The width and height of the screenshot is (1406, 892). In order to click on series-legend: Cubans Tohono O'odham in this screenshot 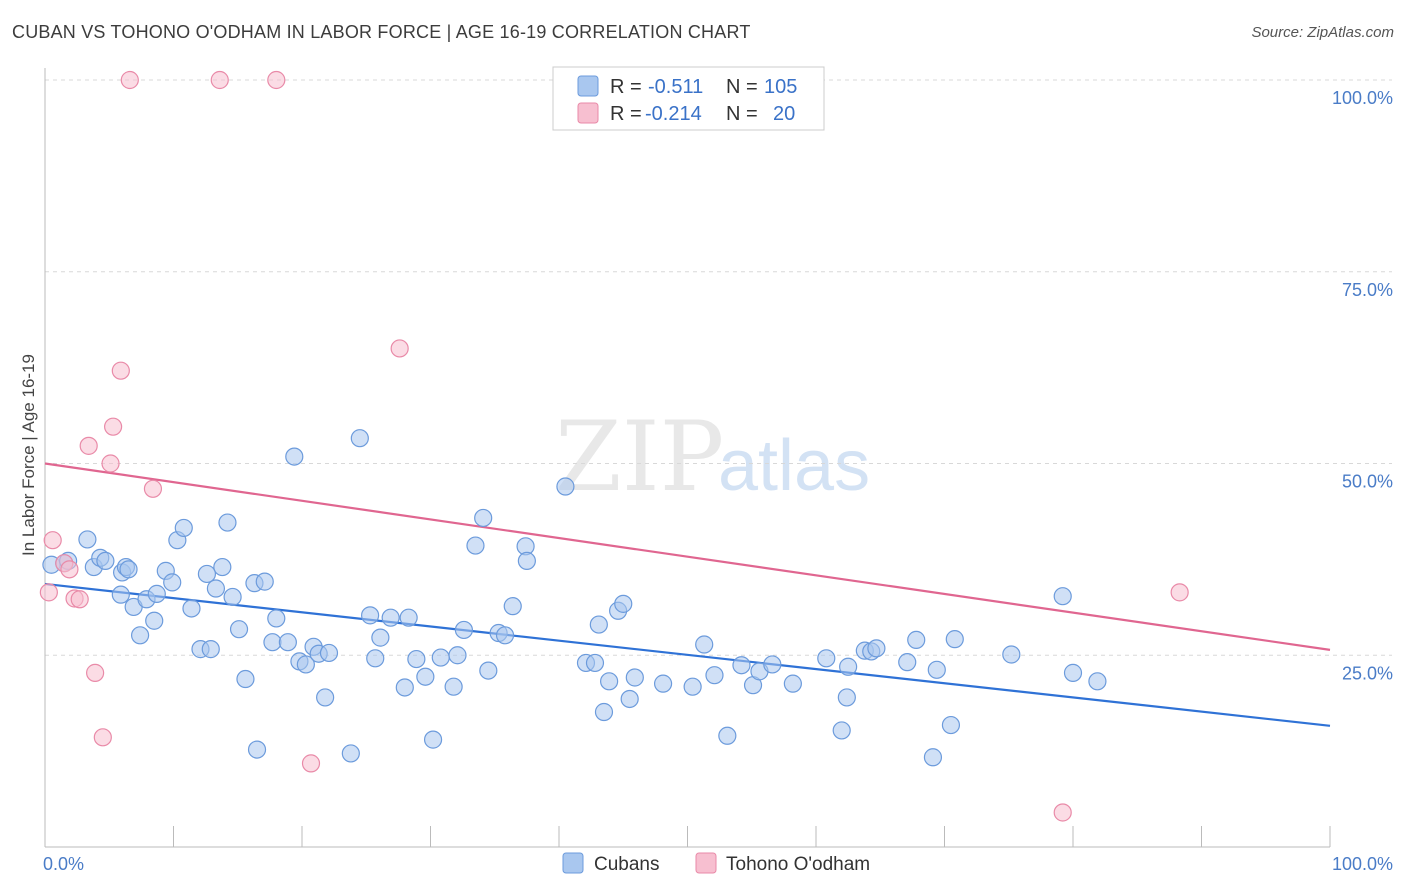, I will do `click(716, 863)`.